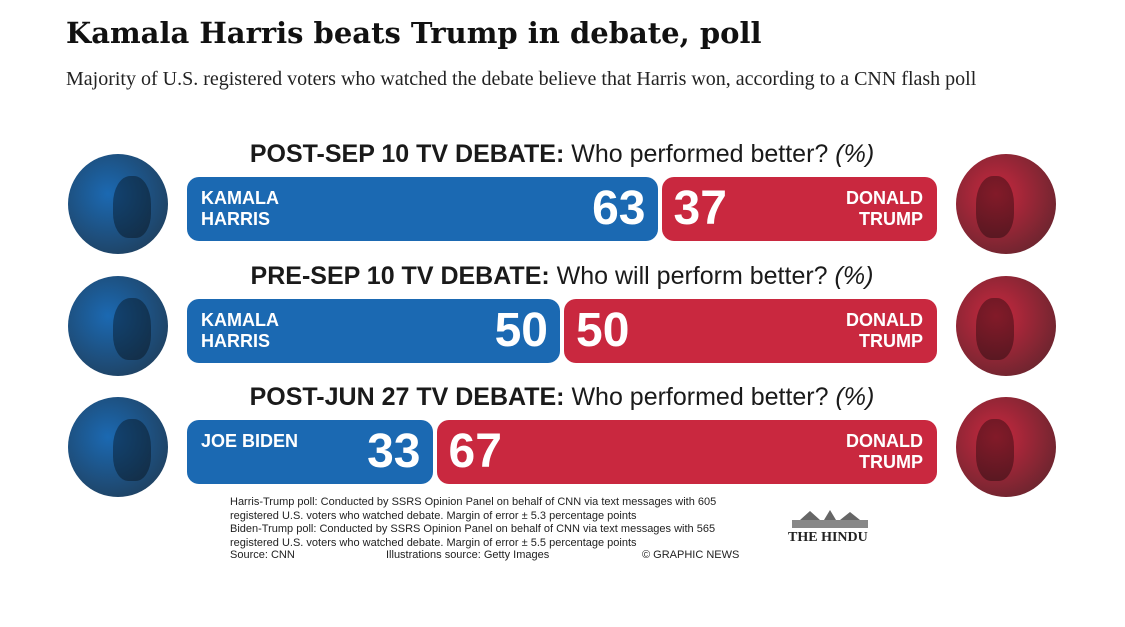 The image size is (1125, 627). I want to click on source: Source: CNN, so click(262, 555).